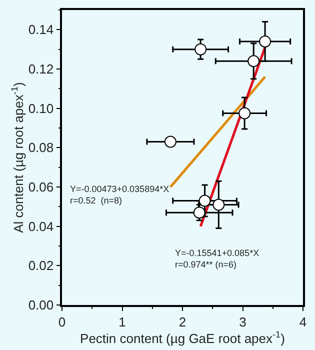 This screenshot has width=315, height=350. What do you see at coordinates (242, 322) in the screenshot?
I see `x-tick-label: 3` at bounding box center [242, 322].